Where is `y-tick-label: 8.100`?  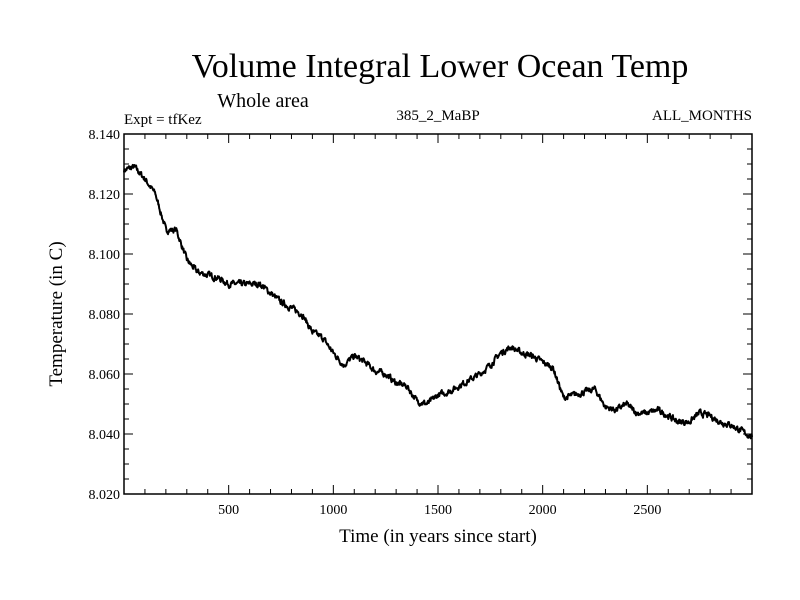 y-tick-label: 8.100 is located at coordinates (105, 255).